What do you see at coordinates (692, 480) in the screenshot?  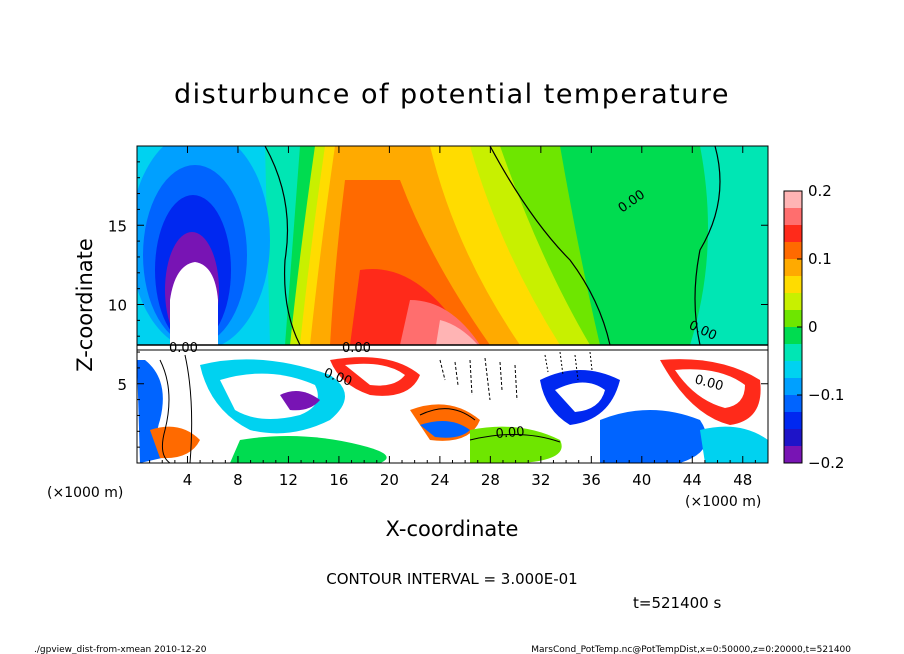 I see `x-tick-label: 44` at bounding box center [692, 480].